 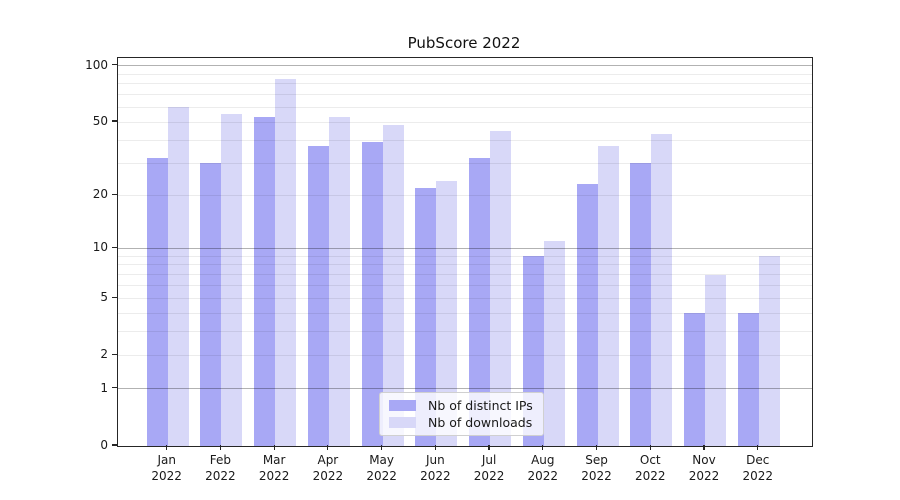 I want to click on x-tick-mark-feb, so click(x=220, y=447).